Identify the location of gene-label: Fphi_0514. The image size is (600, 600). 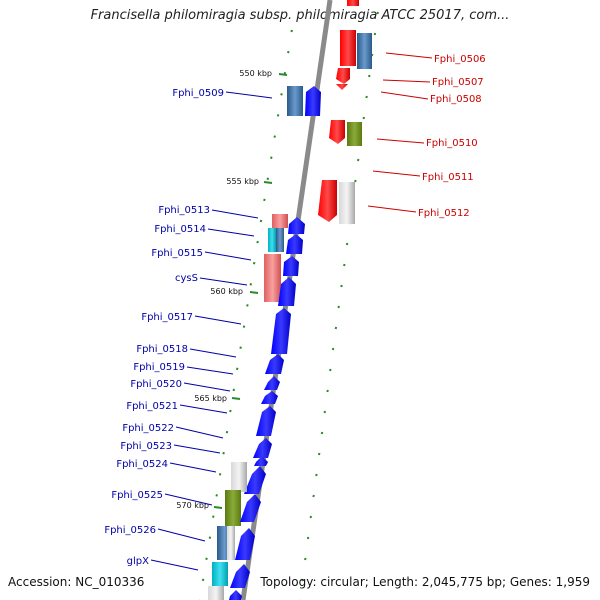
(180, 229).